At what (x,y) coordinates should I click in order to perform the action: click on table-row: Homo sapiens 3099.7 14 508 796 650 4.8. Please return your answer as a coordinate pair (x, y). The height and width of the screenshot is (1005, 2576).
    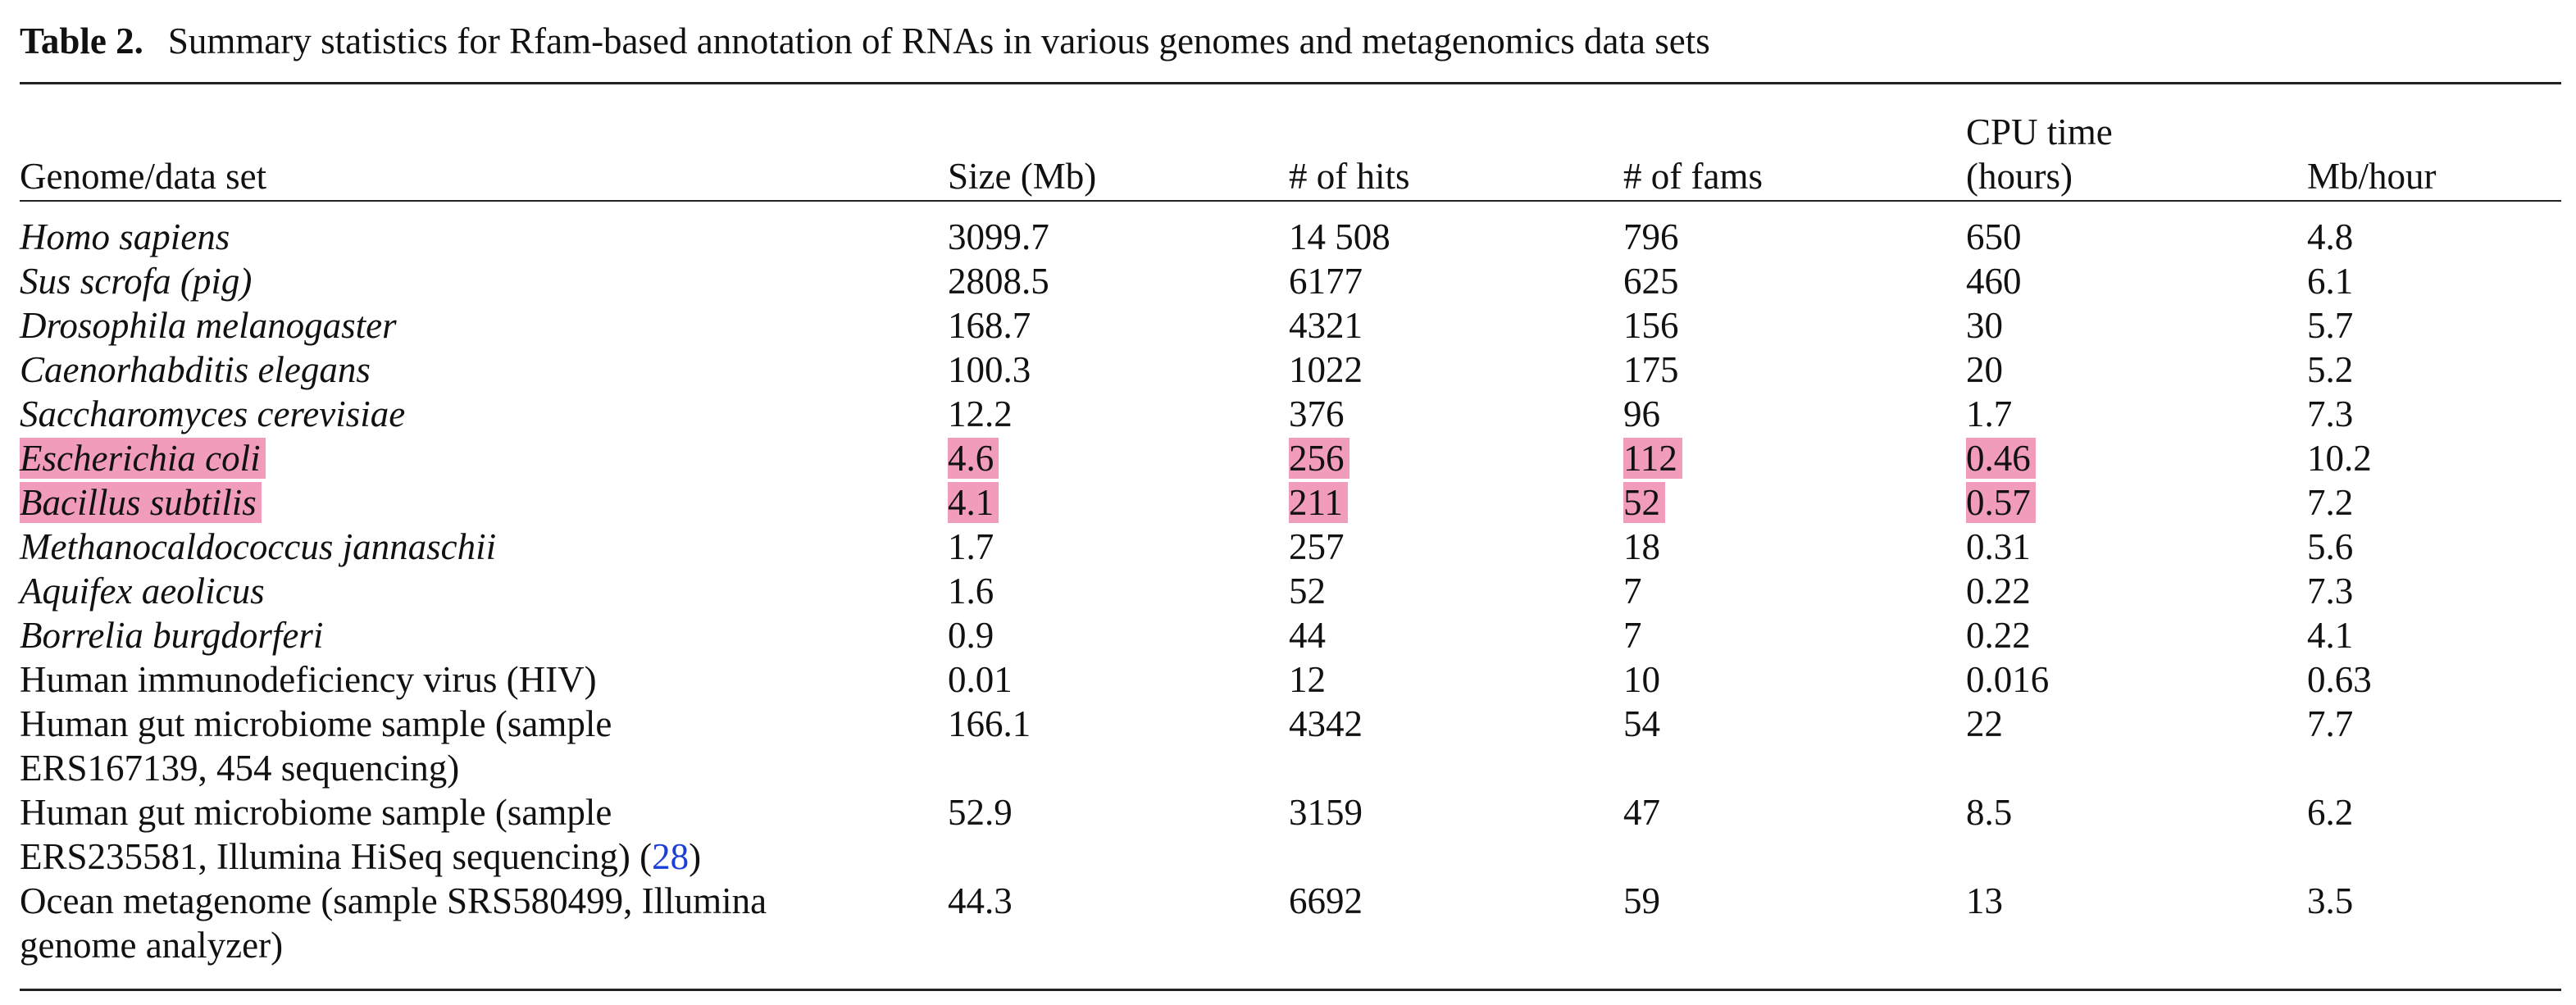
    Looking at the image, I should click on (1290, 232).